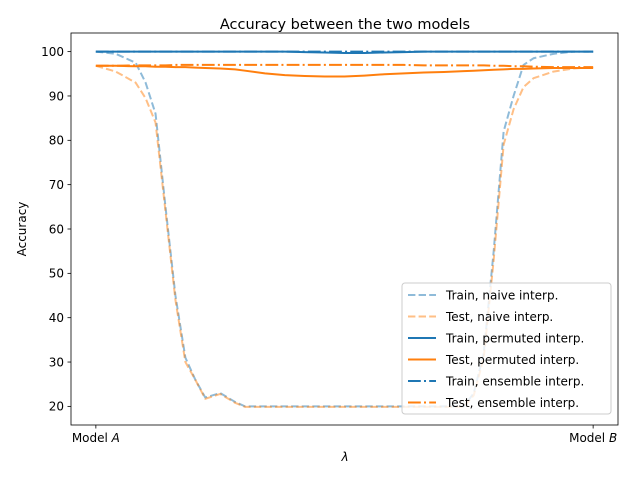 This screenshot has width=640, height=484. Describe the element at coordinates (613, 438) in the screenshot. I see `x-tick-label-model: B` at that location.